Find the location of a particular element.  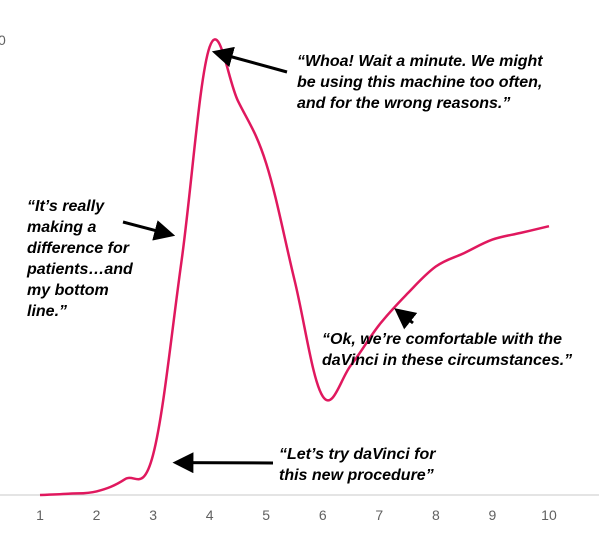

x-tick-label: 7 is located at coordinates (379, 515).